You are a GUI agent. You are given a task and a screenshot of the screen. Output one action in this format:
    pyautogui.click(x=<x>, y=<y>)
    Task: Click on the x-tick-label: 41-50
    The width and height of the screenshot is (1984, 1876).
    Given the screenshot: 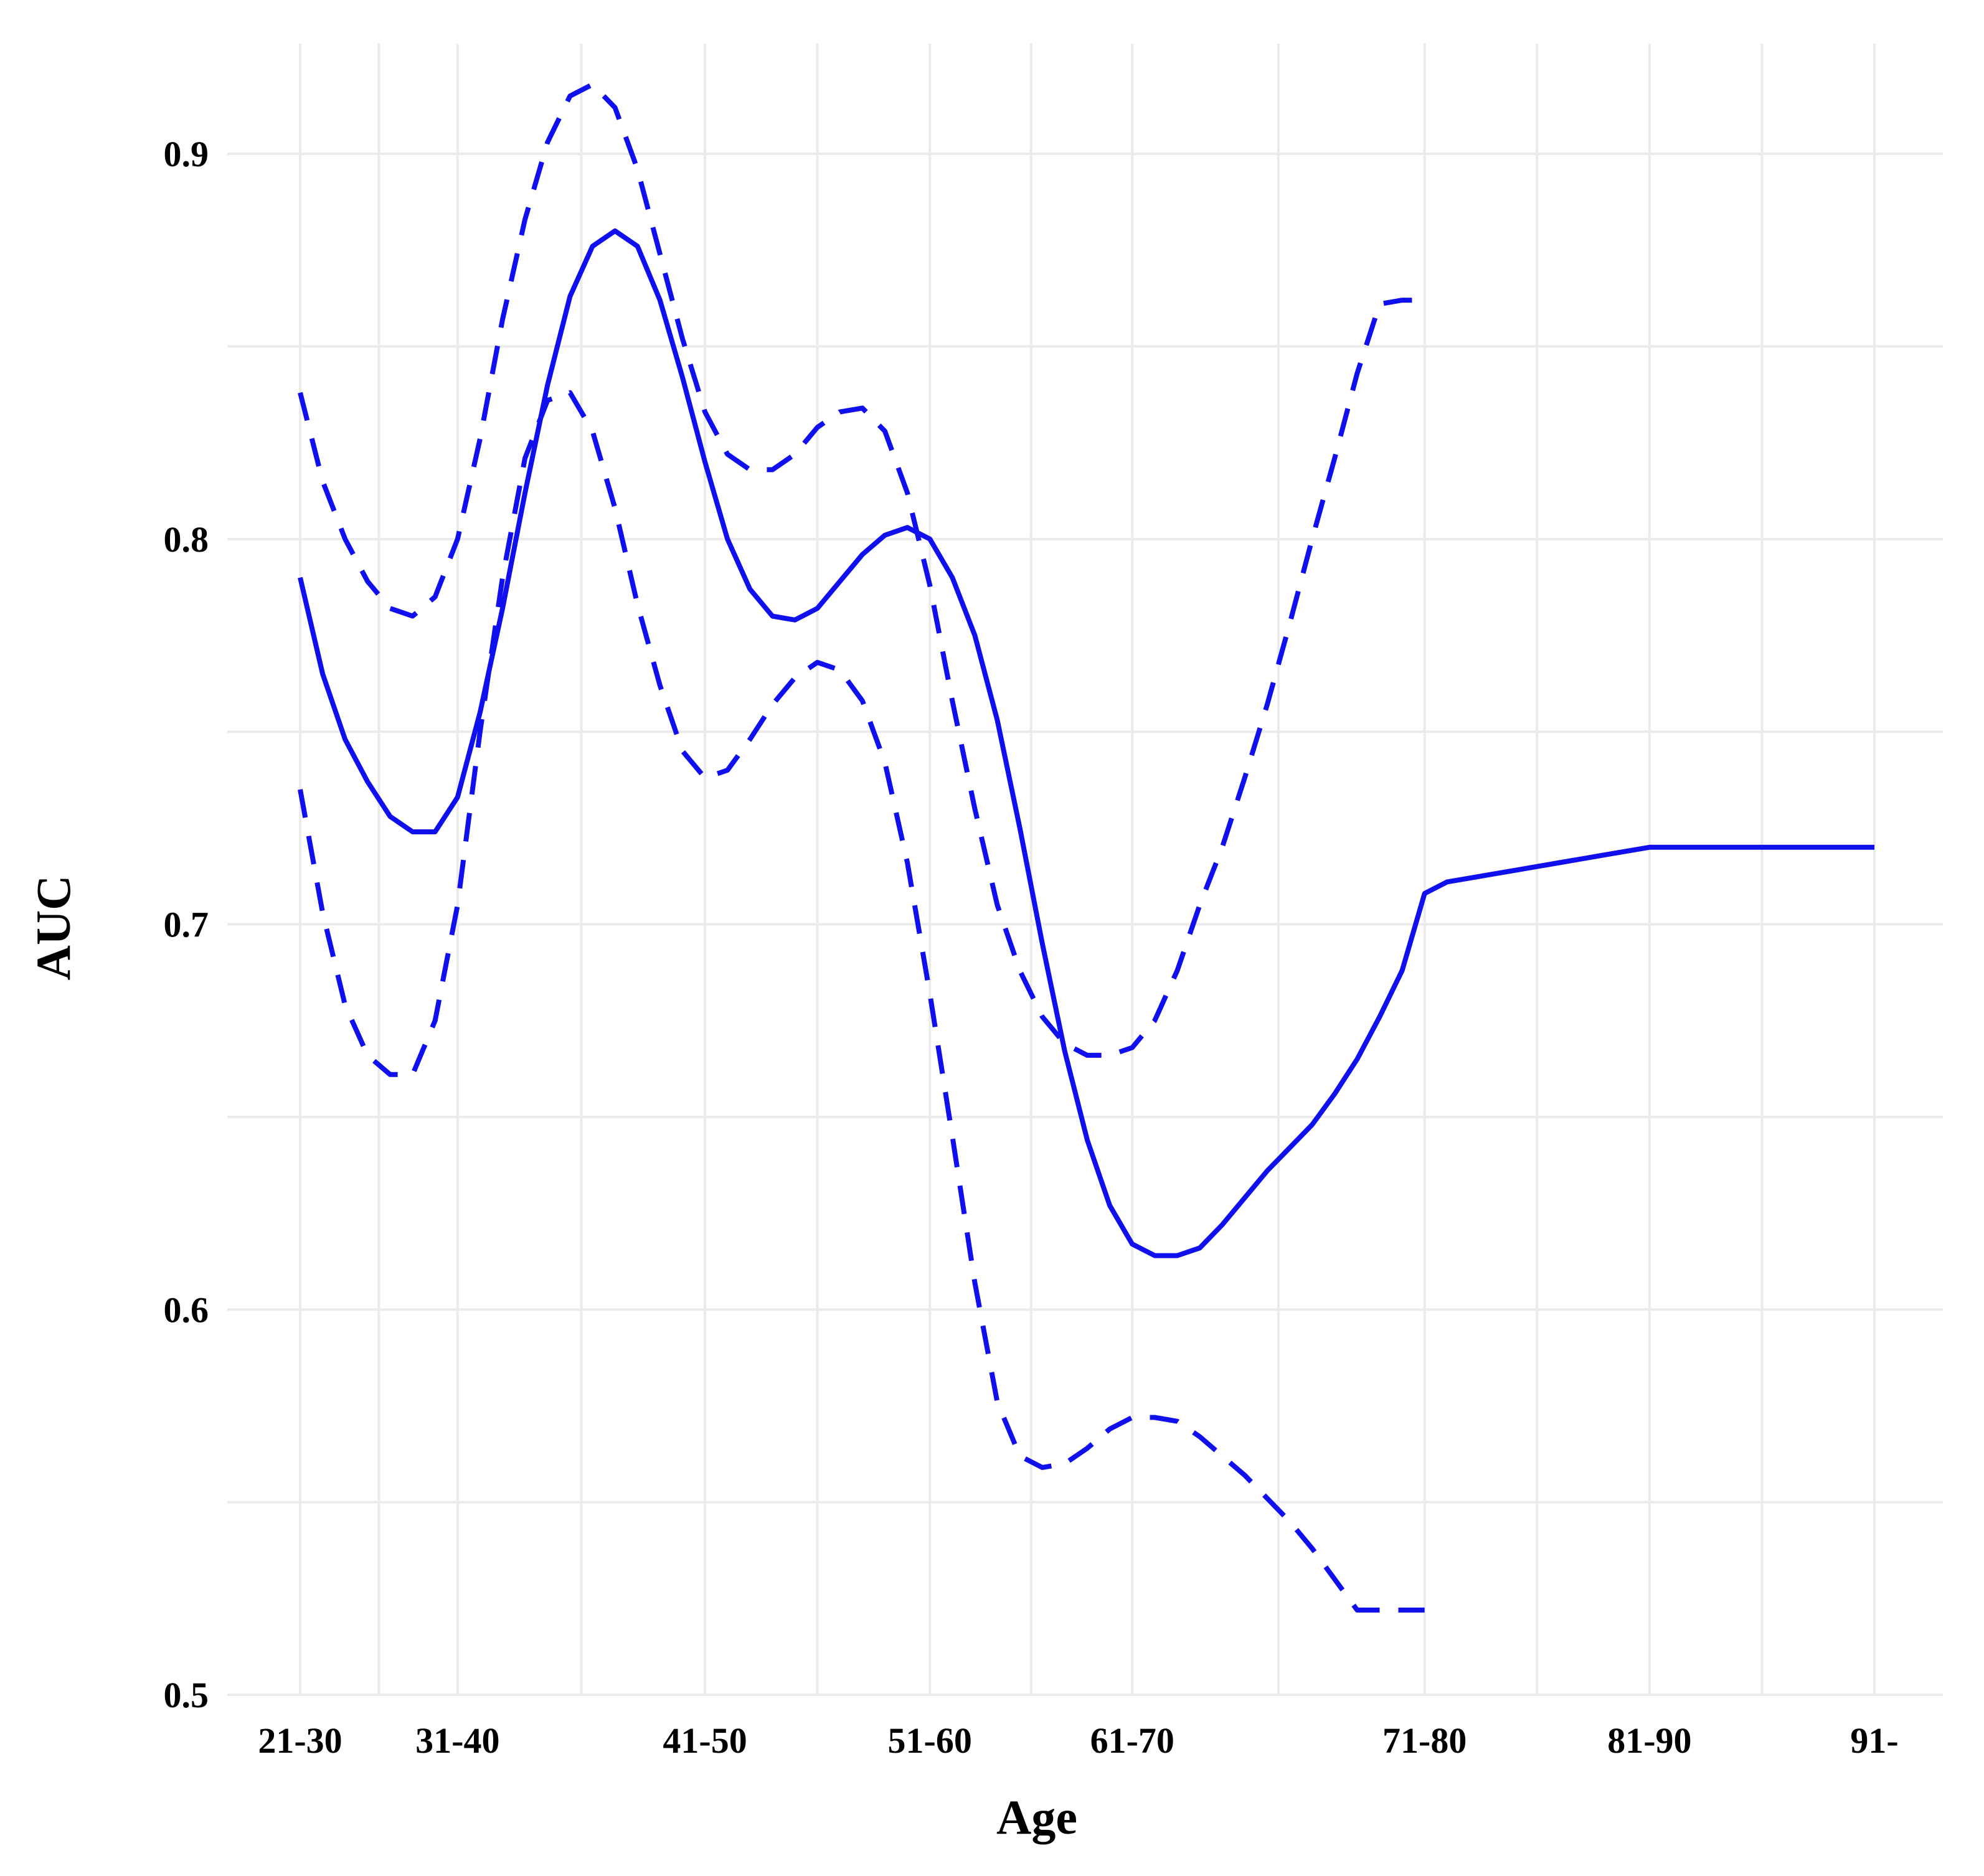 What is the action you would take?
    pyautogui.click(x=705, y=1740)
    